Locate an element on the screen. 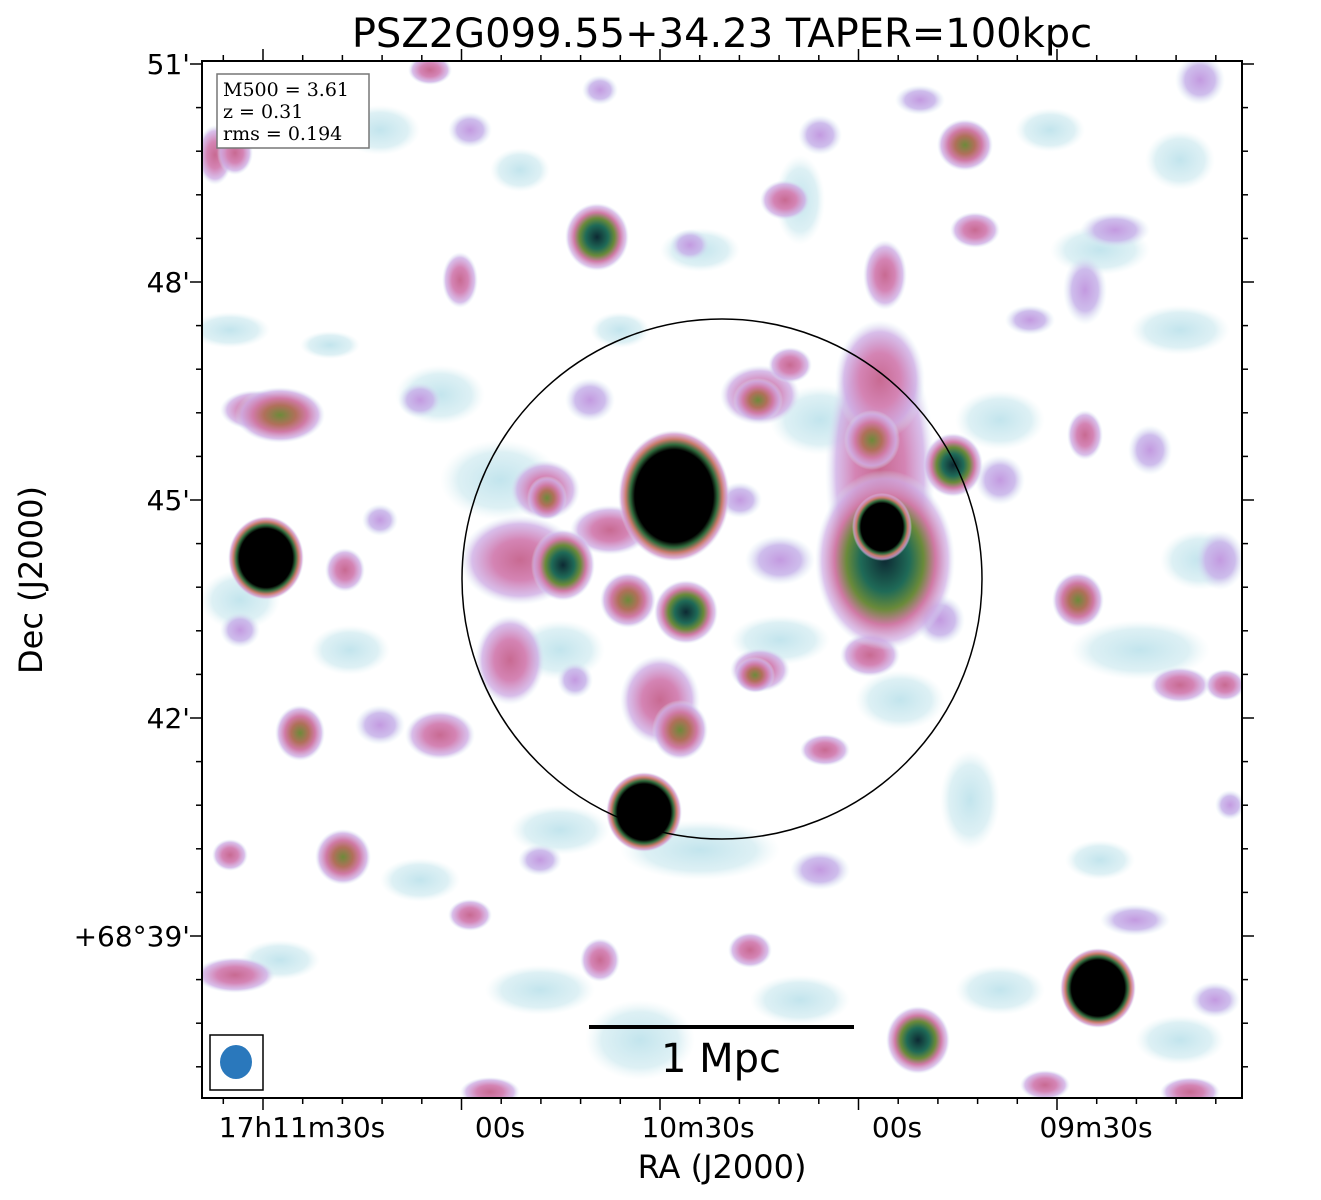 The width and height of the screenshot is (1321, 1200). scale-bar: 1 Mpc is located at coordinates (721, 1053).